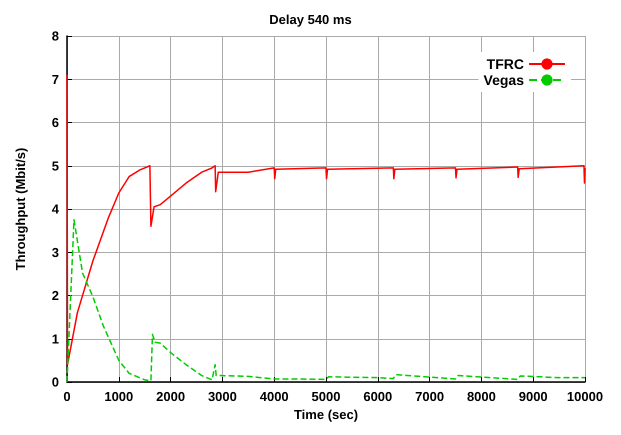  Describe the element at coordinates (55, 122) in the screenshot. I see `y-tick-label: 6` at that location.